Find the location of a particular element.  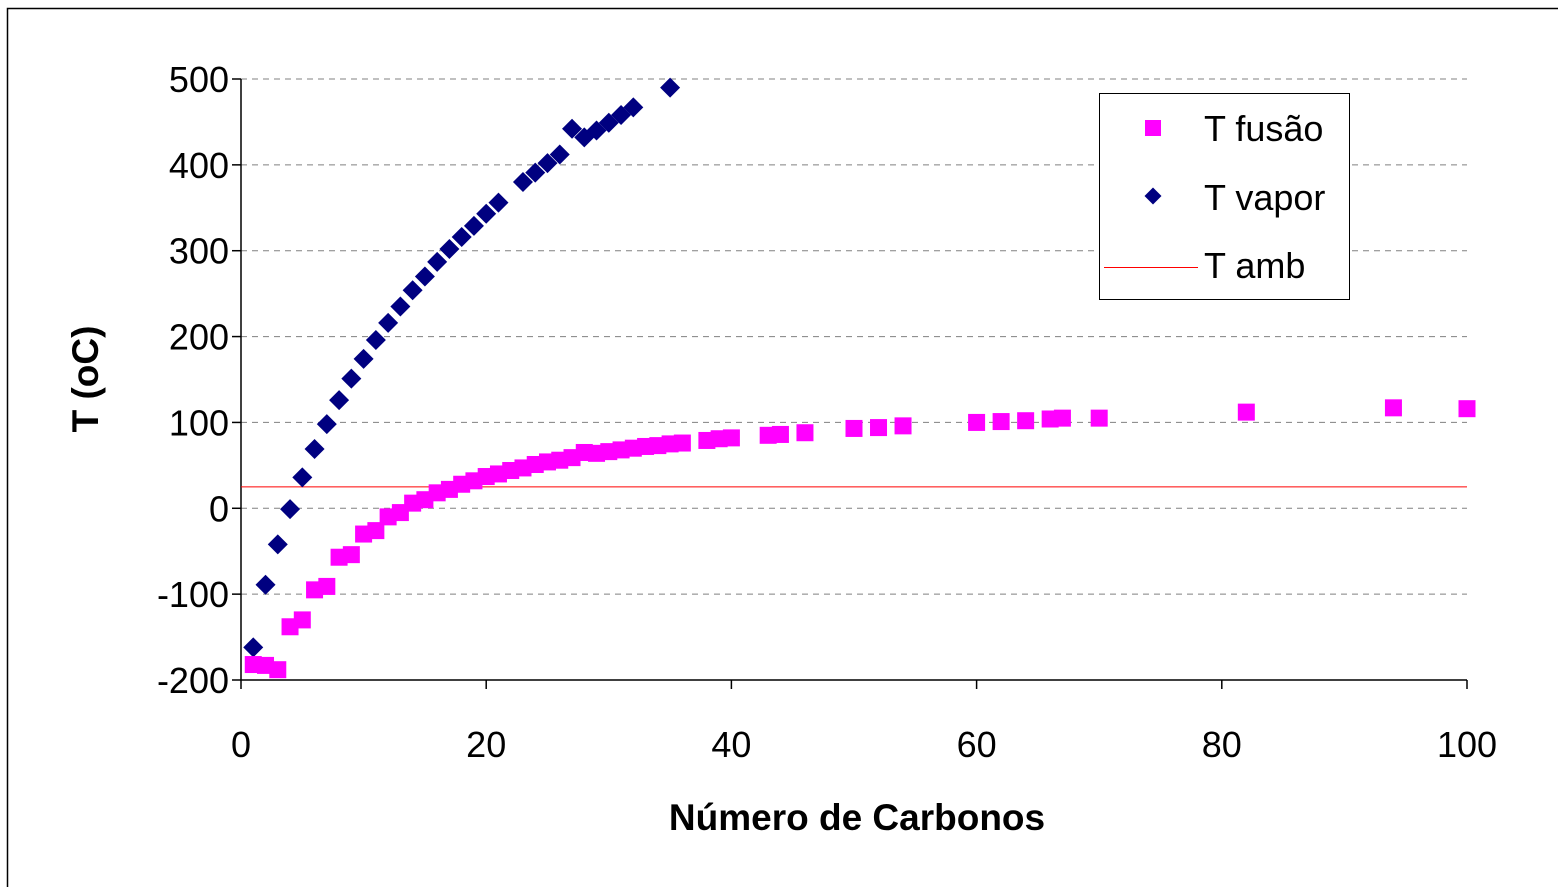

legend-entry-t-amb: T amb is located at coordinates (1224, 261).